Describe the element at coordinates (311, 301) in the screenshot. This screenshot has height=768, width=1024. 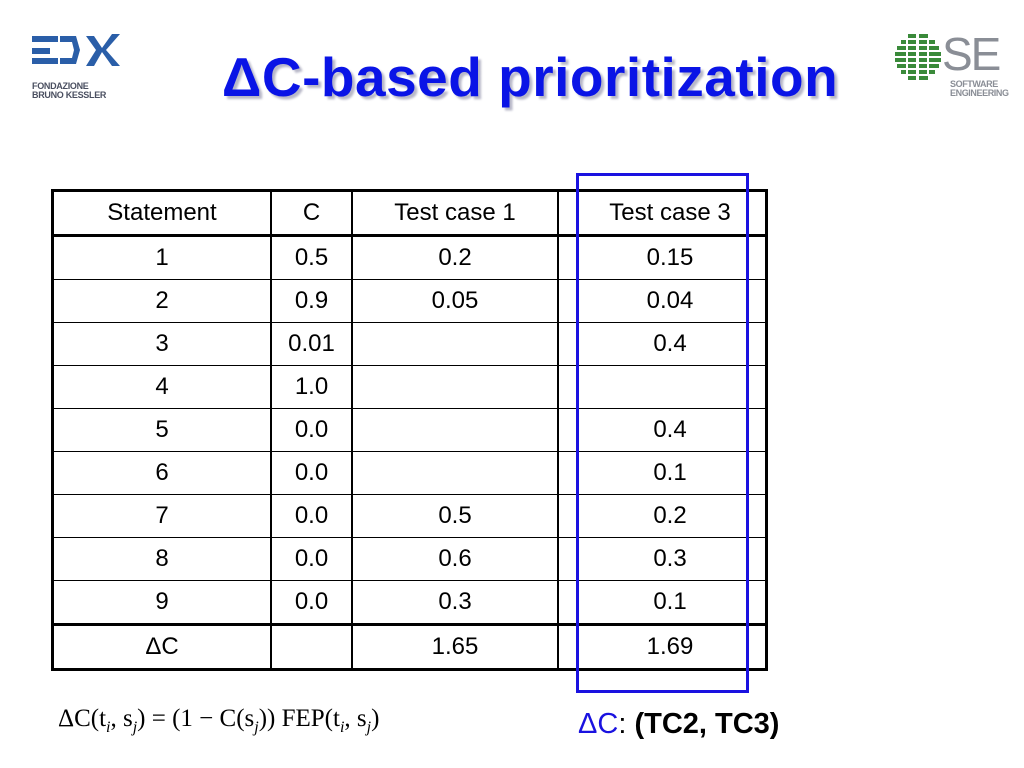
I see `cell-c: 0.9` at that location.